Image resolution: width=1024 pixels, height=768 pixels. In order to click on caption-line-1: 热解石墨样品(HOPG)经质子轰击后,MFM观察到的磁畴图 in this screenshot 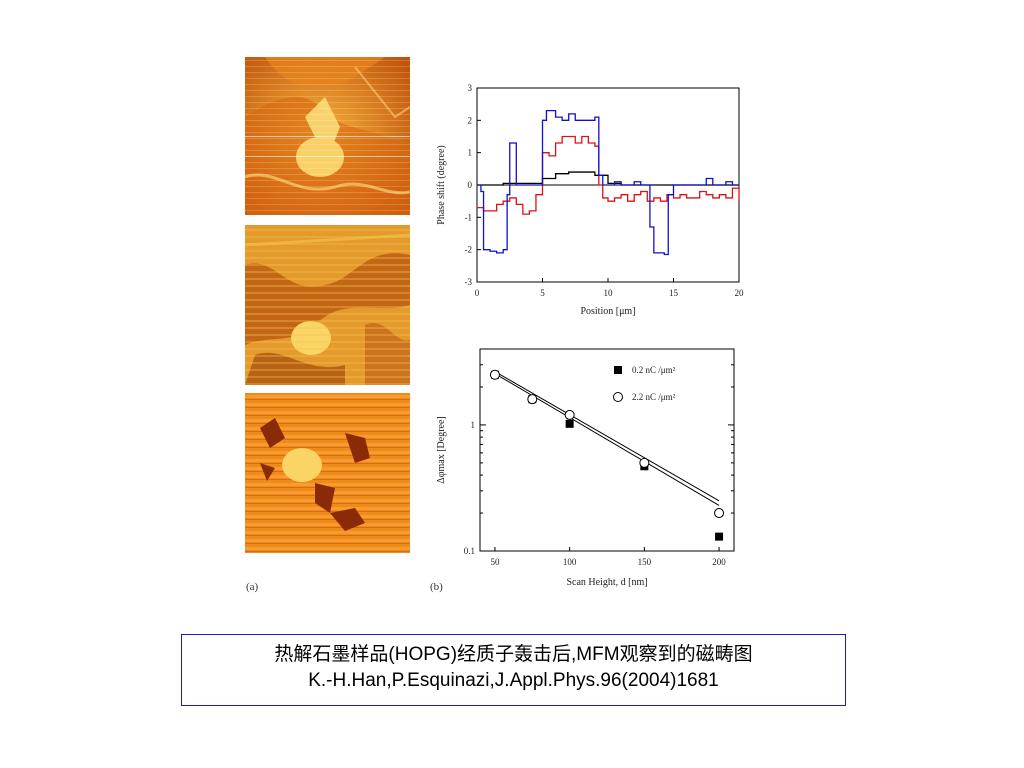, I will do `click(513, 654)`.